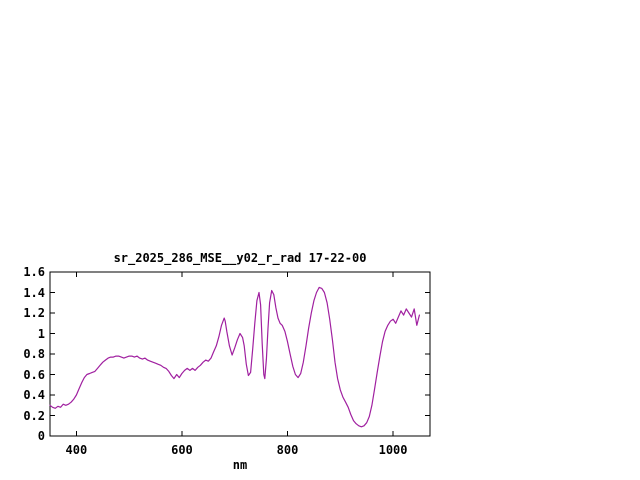  Describe the element at coordinates (34, 374) in the screenshot. I see `y-tick-label: 0.6` at that location.